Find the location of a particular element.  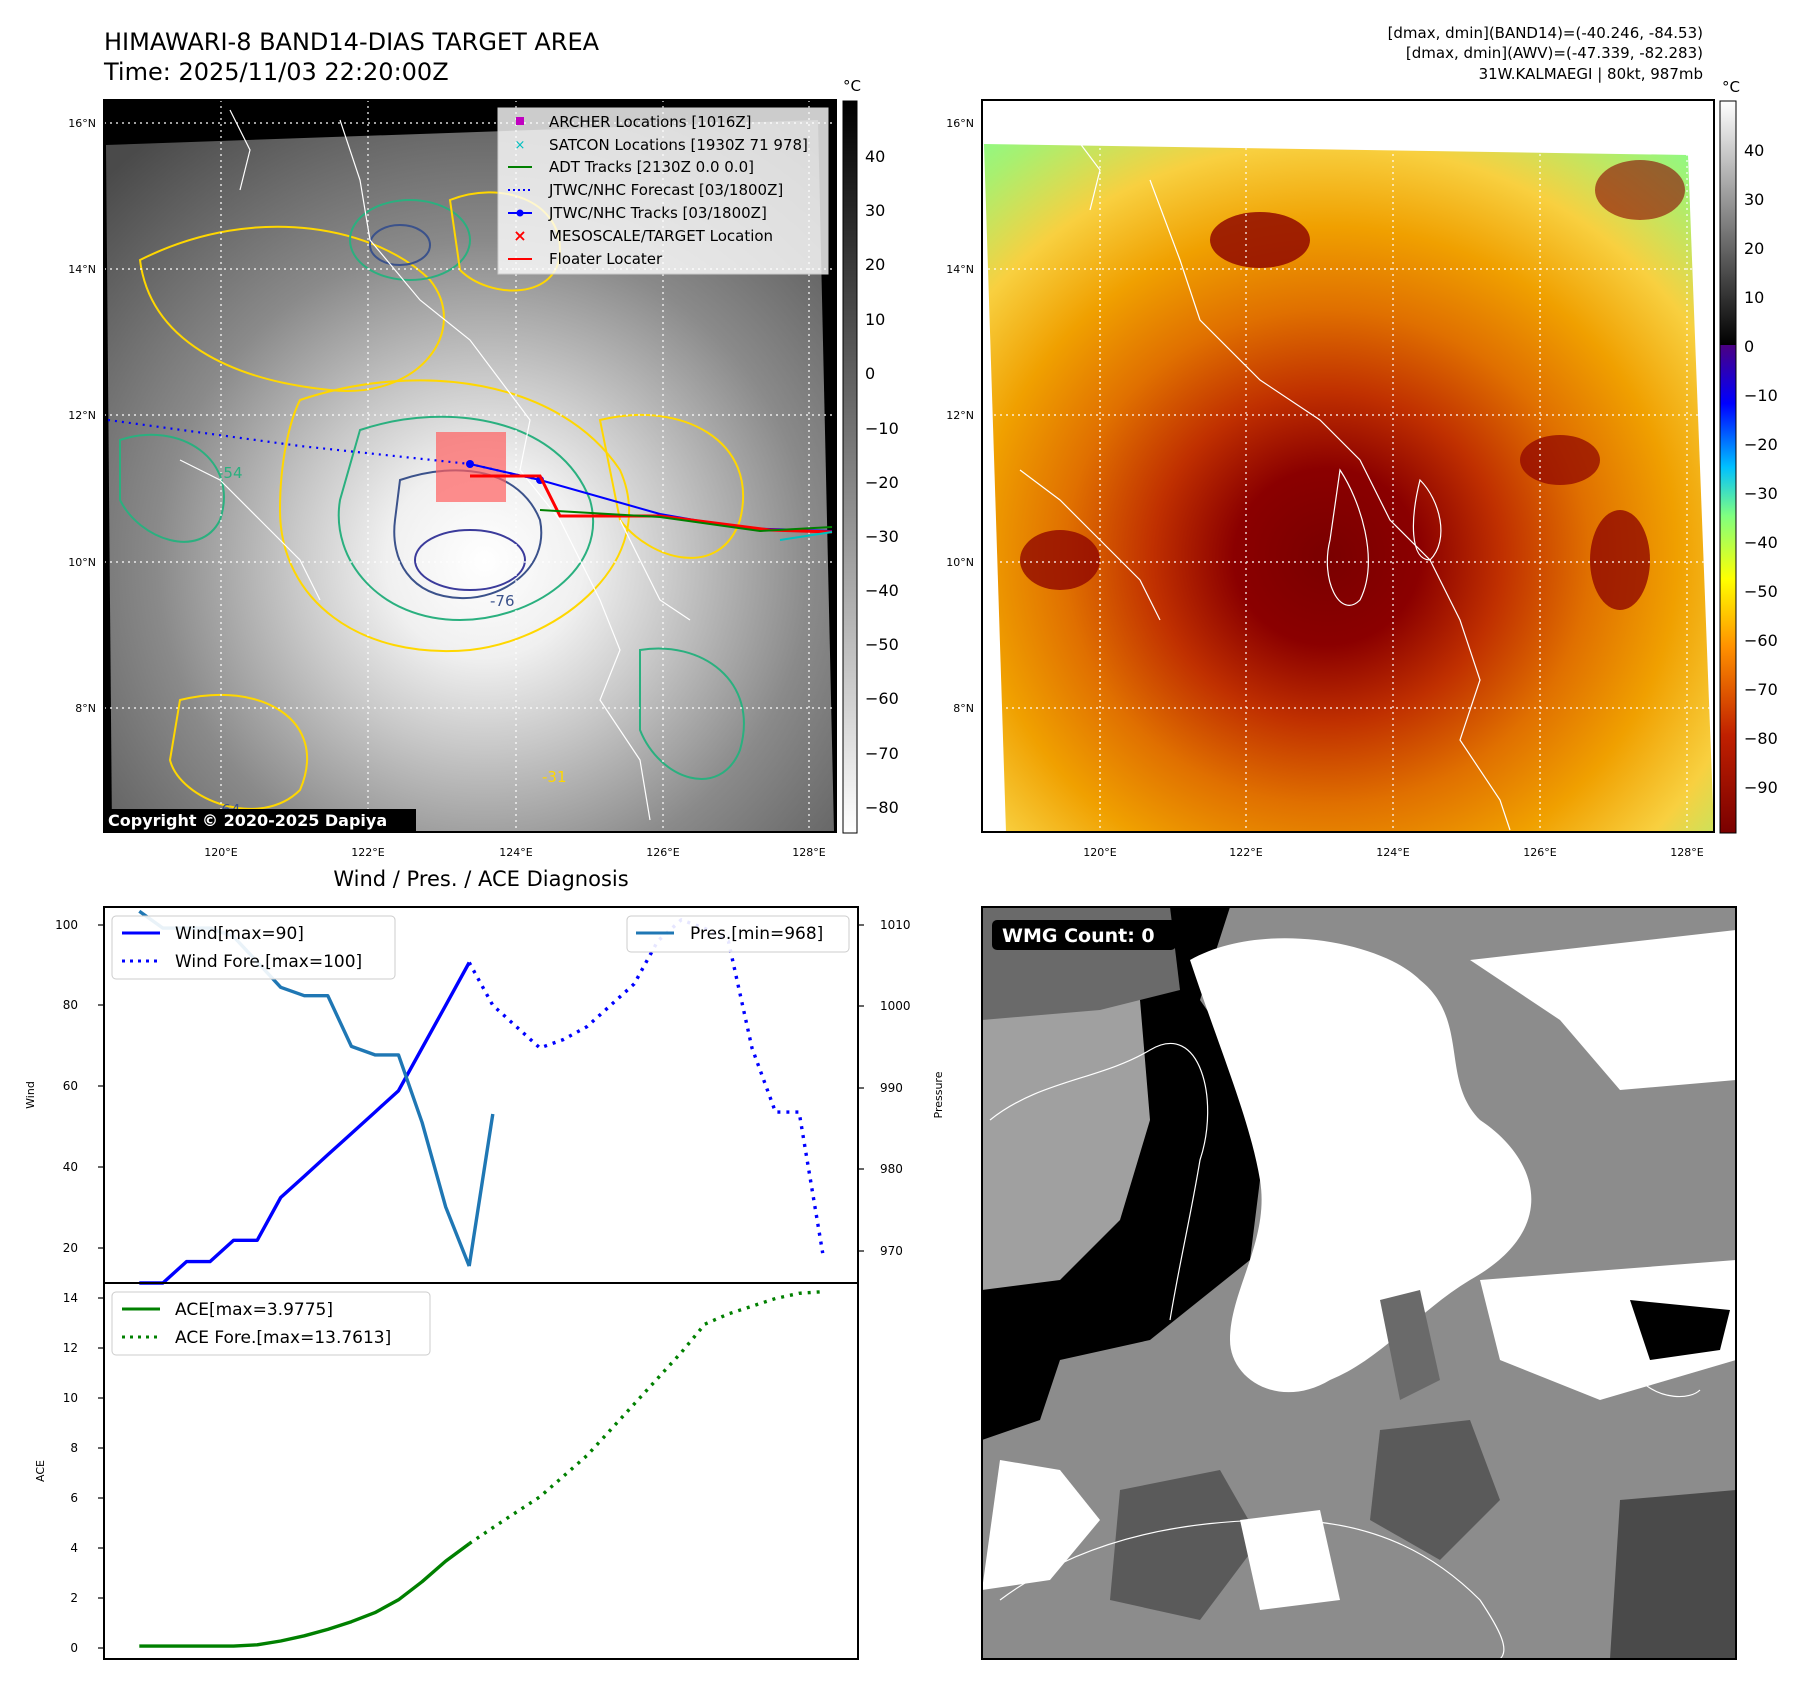

wind-tick: 100 is located at coordinates (66, 925).